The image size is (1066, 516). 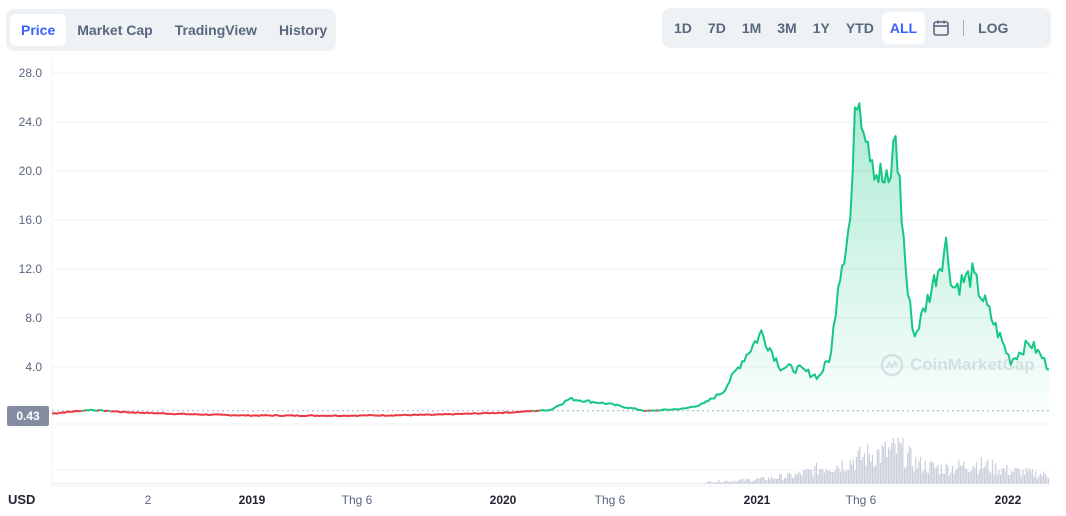 What do you see at coordinates (751, 28) in the screenshot?
I see `range-1m: 1M` at bounding box center [751, 28].